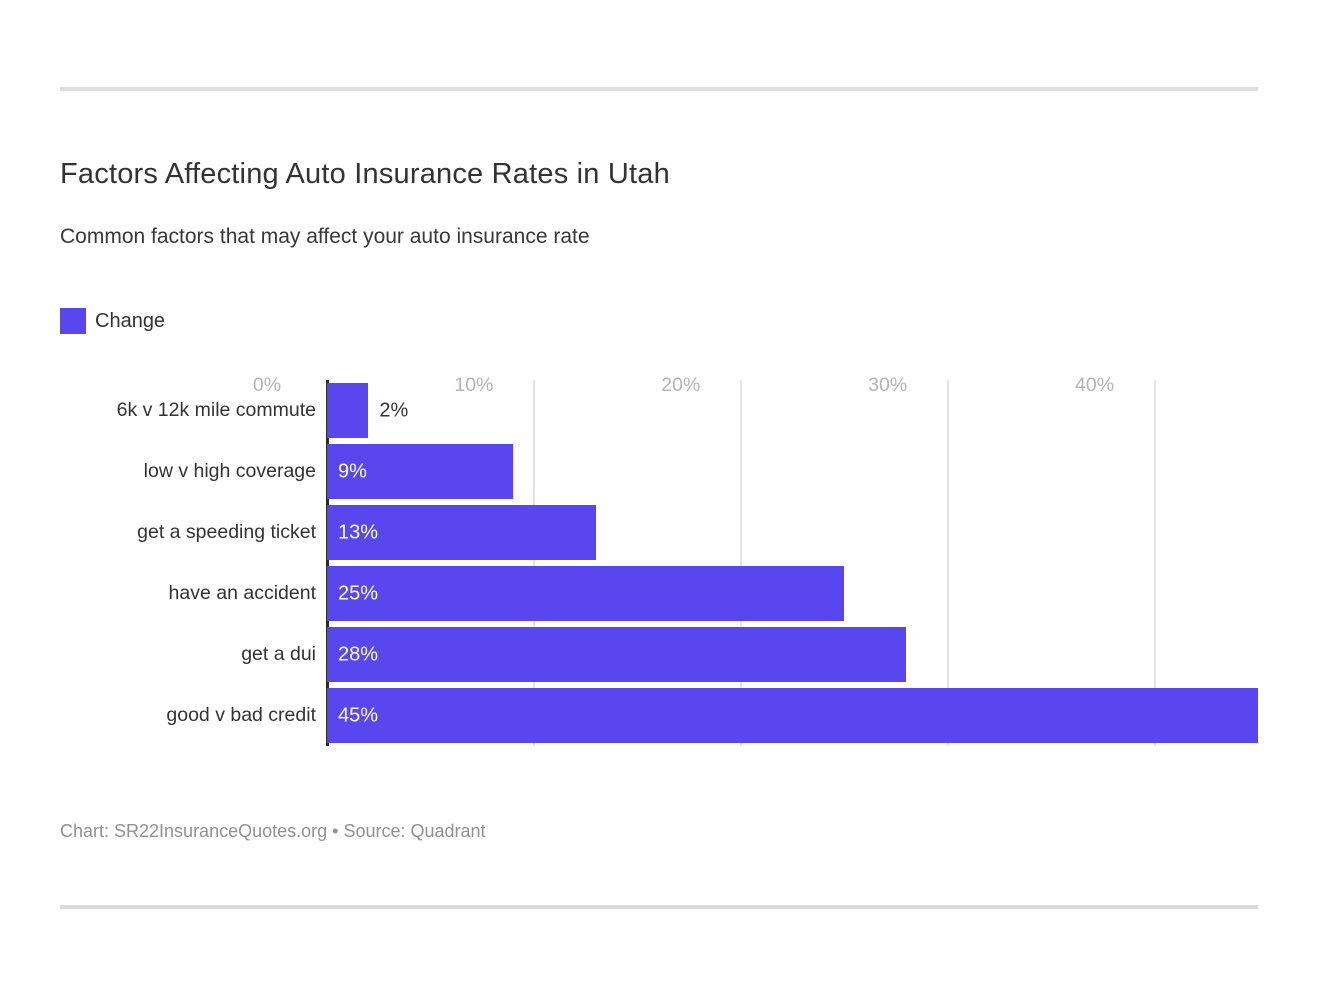  Describe the element at coordinates (659, 89) in the screenshot. I see `top-divider` at that location.